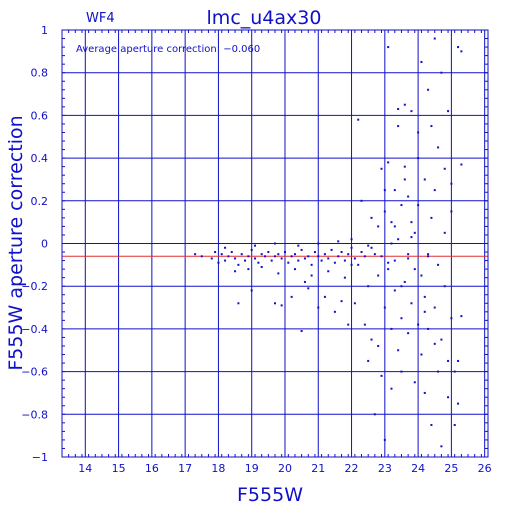 The image size is (512, 512). What do you see at coordinates (385, 468) in the screenshot?
I see `x-tick-label: 23` at bounding box center [385, 468].